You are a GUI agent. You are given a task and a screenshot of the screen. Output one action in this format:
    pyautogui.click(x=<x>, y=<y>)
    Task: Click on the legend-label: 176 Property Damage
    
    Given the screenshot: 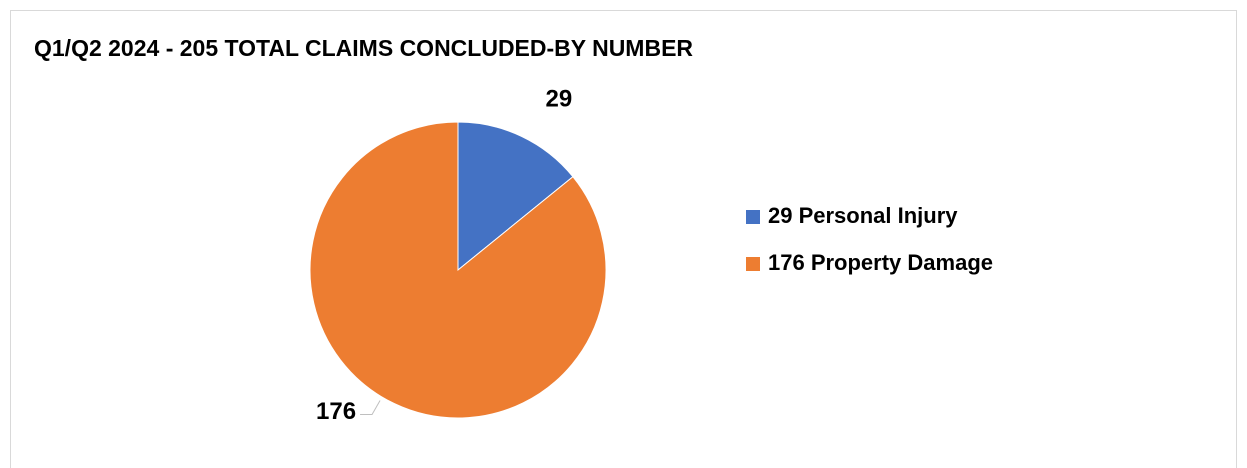 What is the action you would take?
    pyautogui.click(x=880, y=262)
    